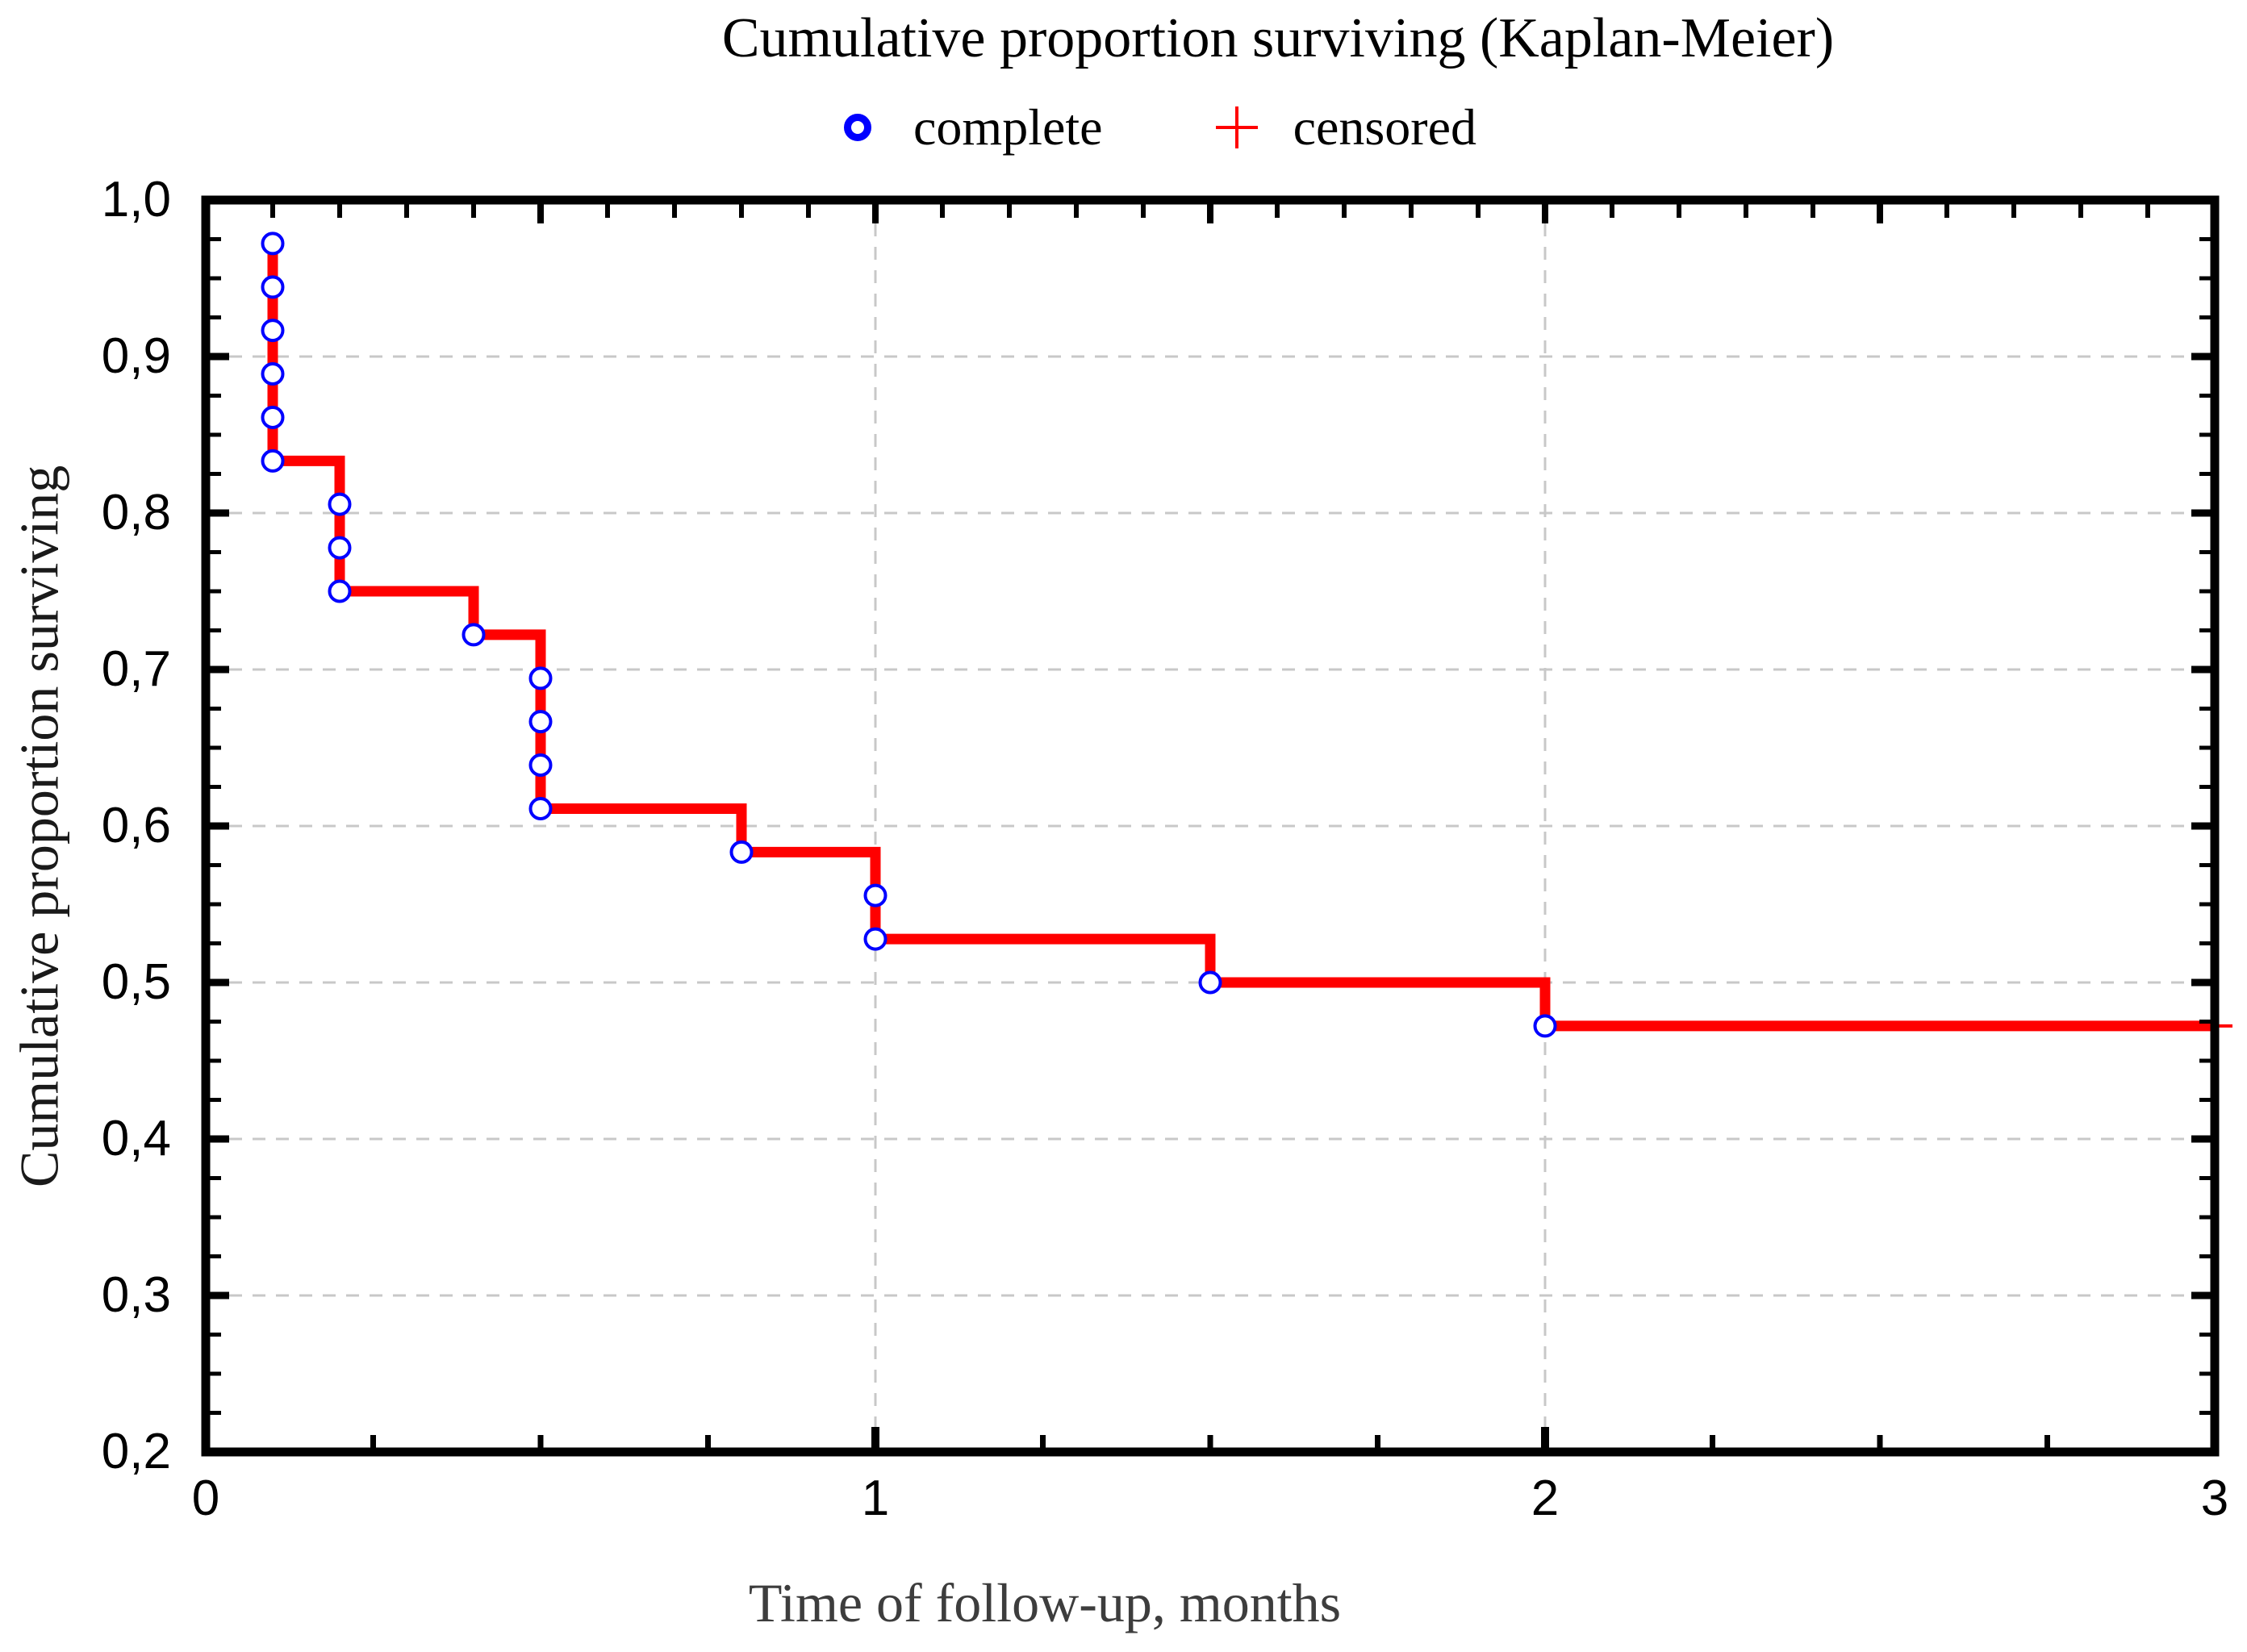 Image resolution: width=2247 pixels, height=1652 pixels. What do you see at coordinates (1546, 1498) in the screenshot?
I see `x-tick-label: 2` at bounding box center [1546, 1498].